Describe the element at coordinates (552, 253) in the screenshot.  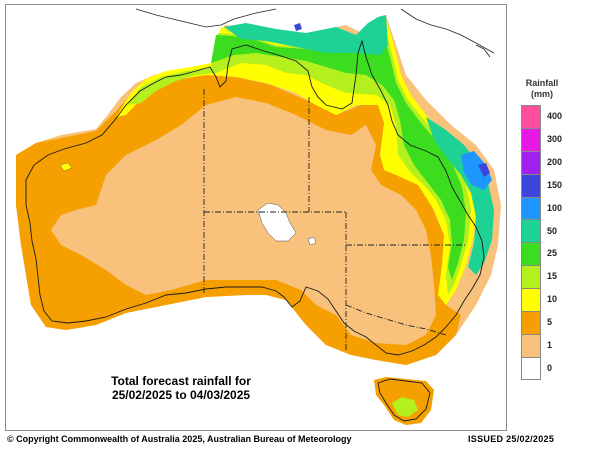
I see `legend-label-25: 25` at that location.